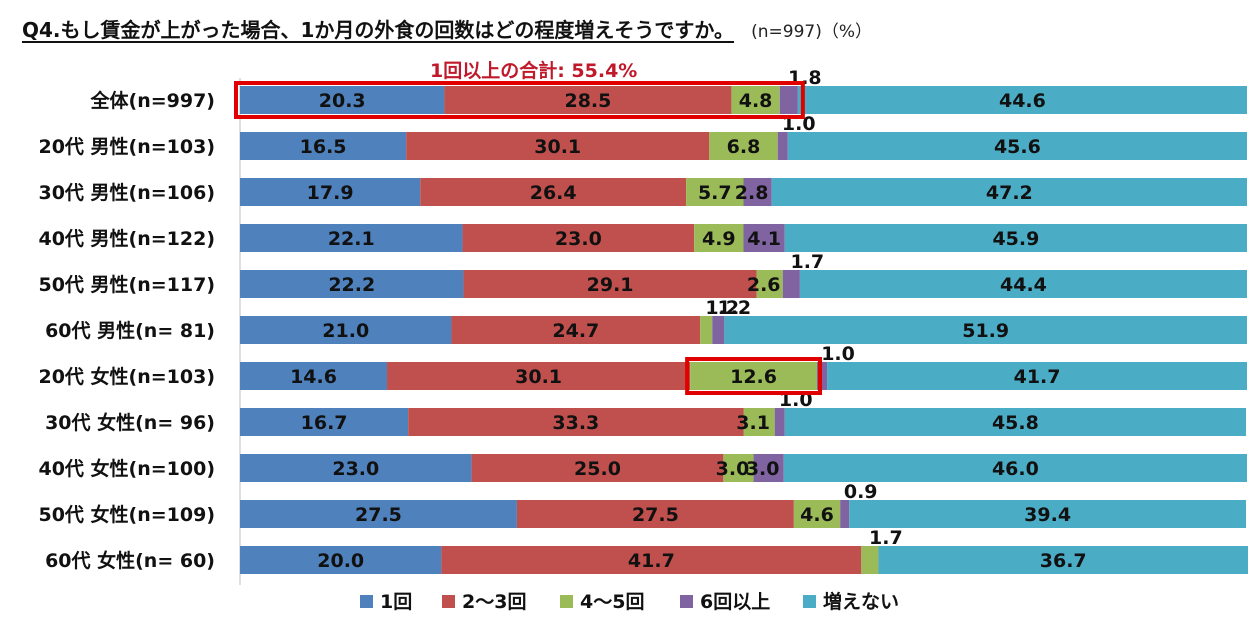 The image size is (1257, 618). I want to click on data-label: 44.4, so click(1023, 285).